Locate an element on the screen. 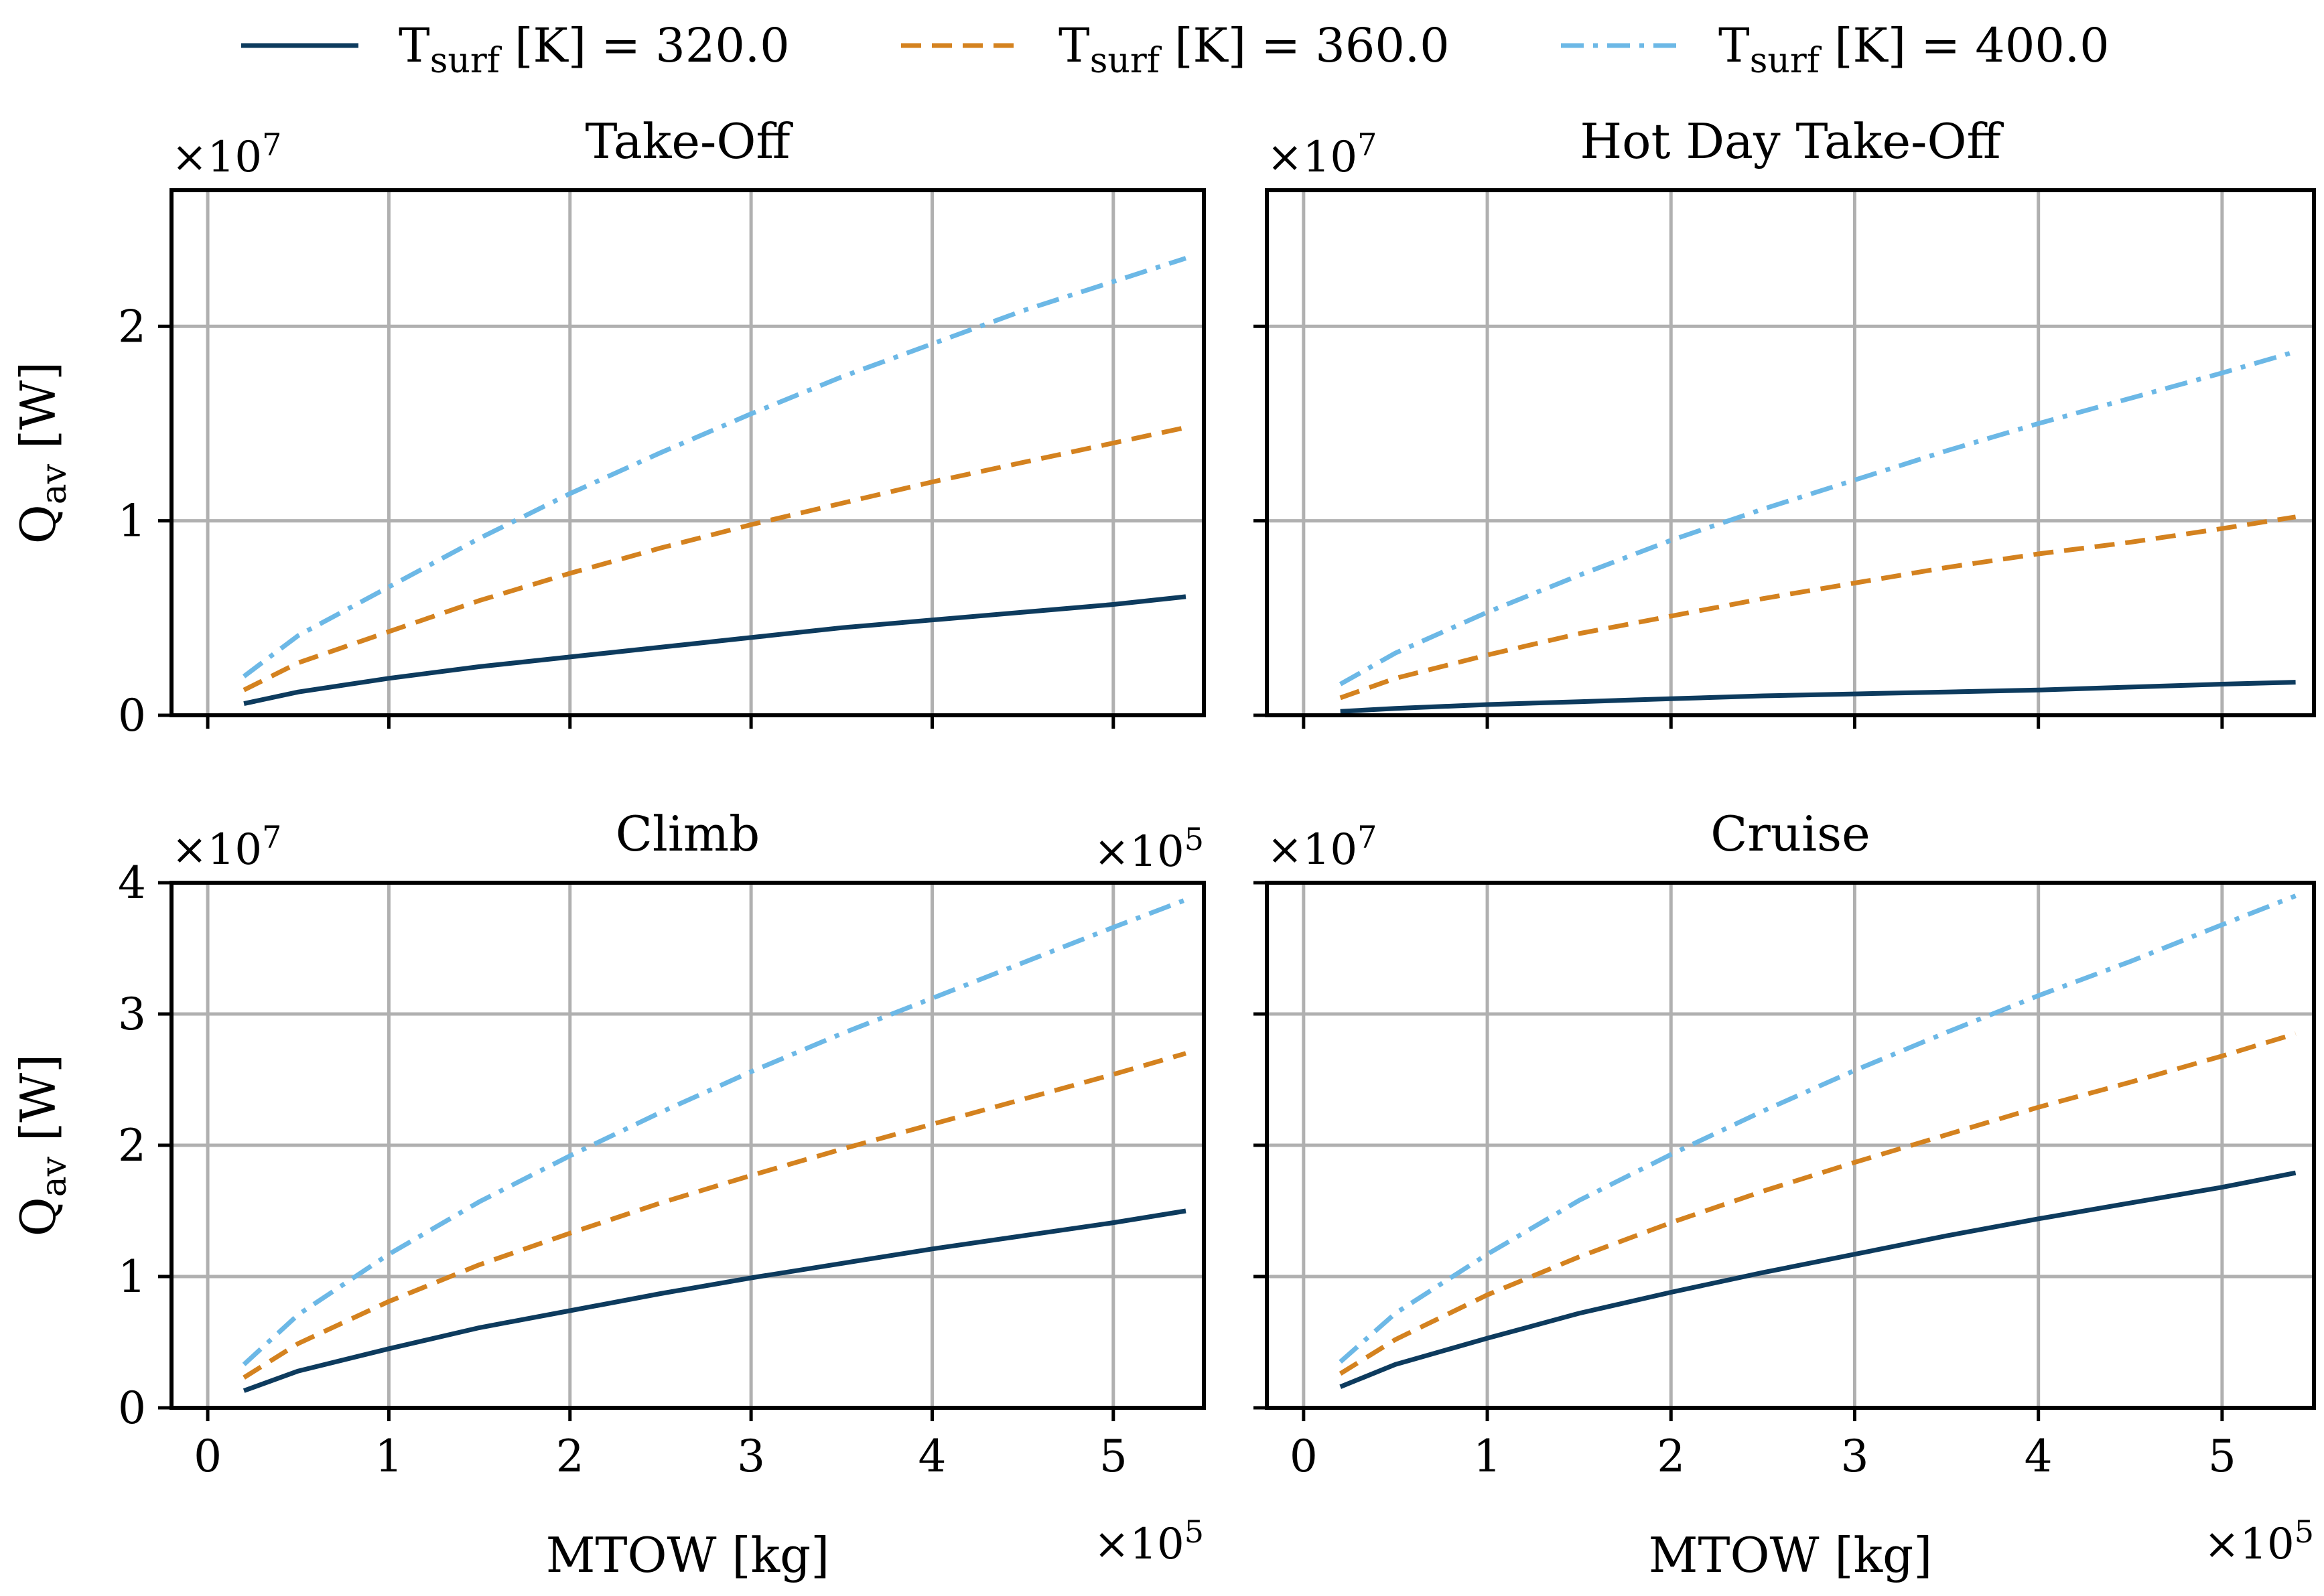 The width and height of the screenshot is (2324, 1596). legend-item-2: Tsurf [K] = 360.0 is located at coordinates (1175, 49).